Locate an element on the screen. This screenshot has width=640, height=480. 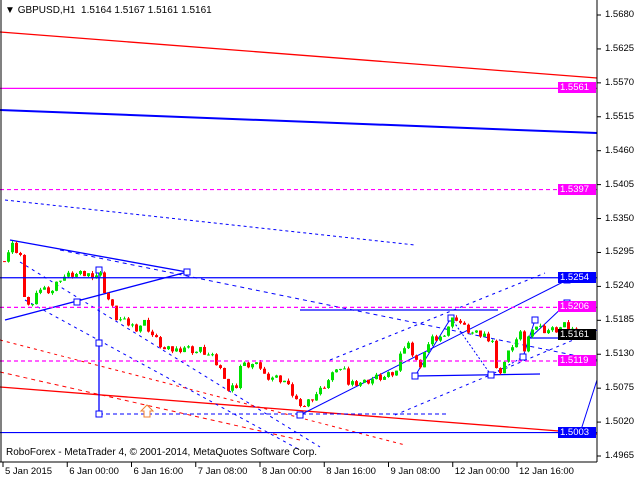
price-tick-label: 1.5405 is located at coordinates (620, 184).